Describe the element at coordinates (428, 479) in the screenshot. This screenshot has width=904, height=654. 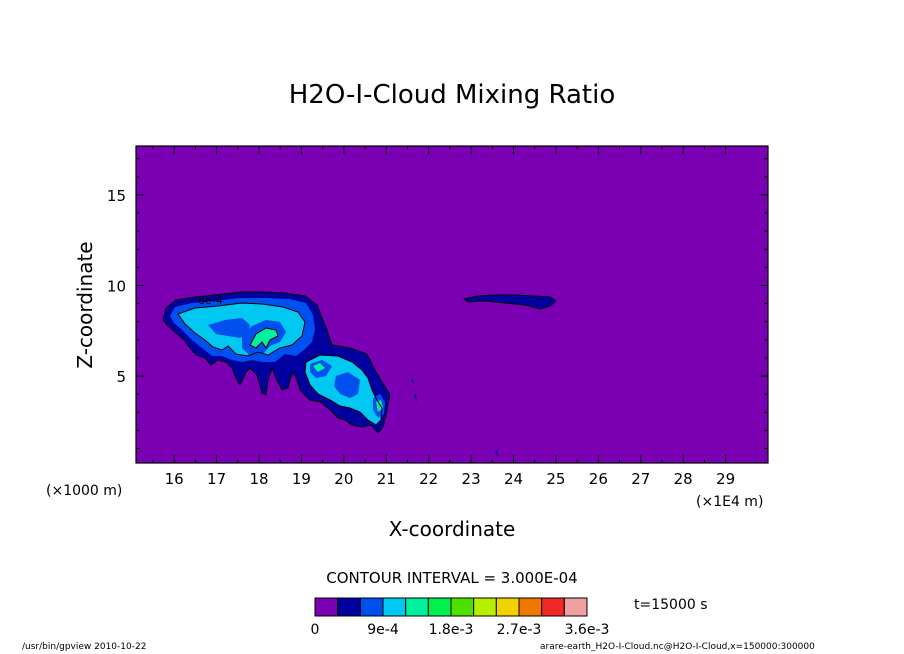
I see `x-tick-label: 22` at that location.